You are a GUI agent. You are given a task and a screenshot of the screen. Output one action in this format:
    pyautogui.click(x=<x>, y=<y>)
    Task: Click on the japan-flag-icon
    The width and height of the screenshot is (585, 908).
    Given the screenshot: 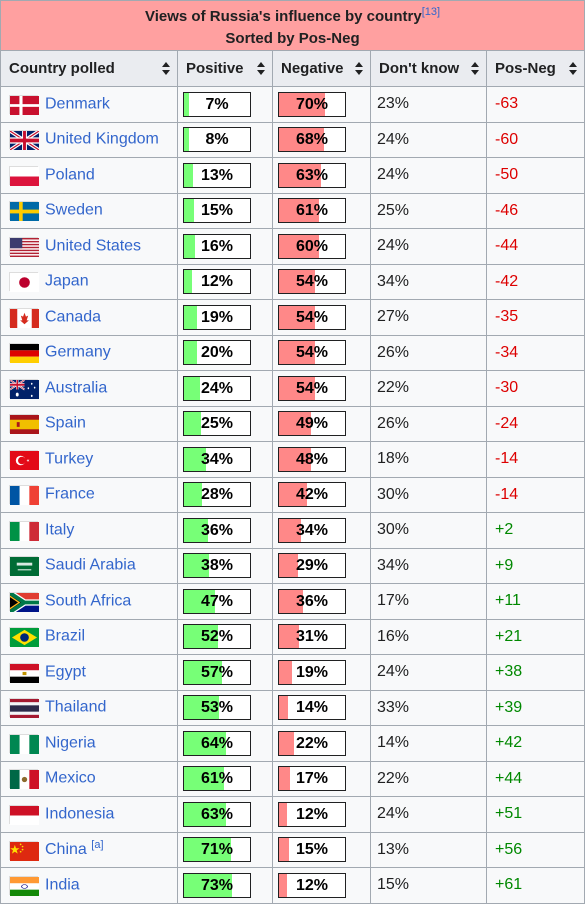 What is the action you would take?
    pyautogui.click(x=24, y=282)
    